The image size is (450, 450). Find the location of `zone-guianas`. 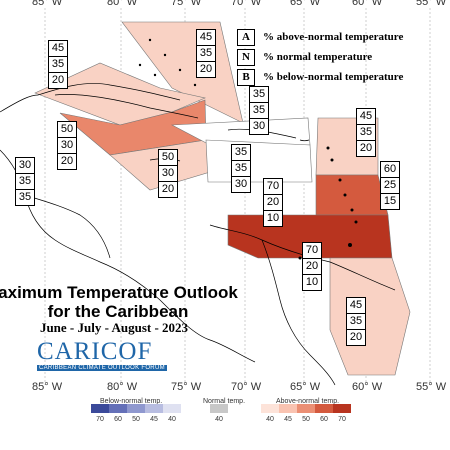

zone-guianas is located at coordinates (370, 316).